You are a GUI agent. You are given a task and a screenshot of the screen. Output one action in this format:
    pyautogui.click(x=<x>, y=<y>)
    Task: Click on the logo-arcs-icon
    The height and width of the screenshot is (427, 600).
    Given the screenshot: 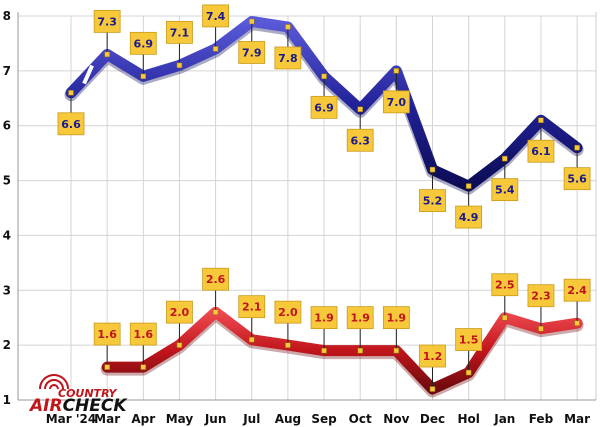 What is the action you would take?
    pyautogui.click(x=54, y=382)
    